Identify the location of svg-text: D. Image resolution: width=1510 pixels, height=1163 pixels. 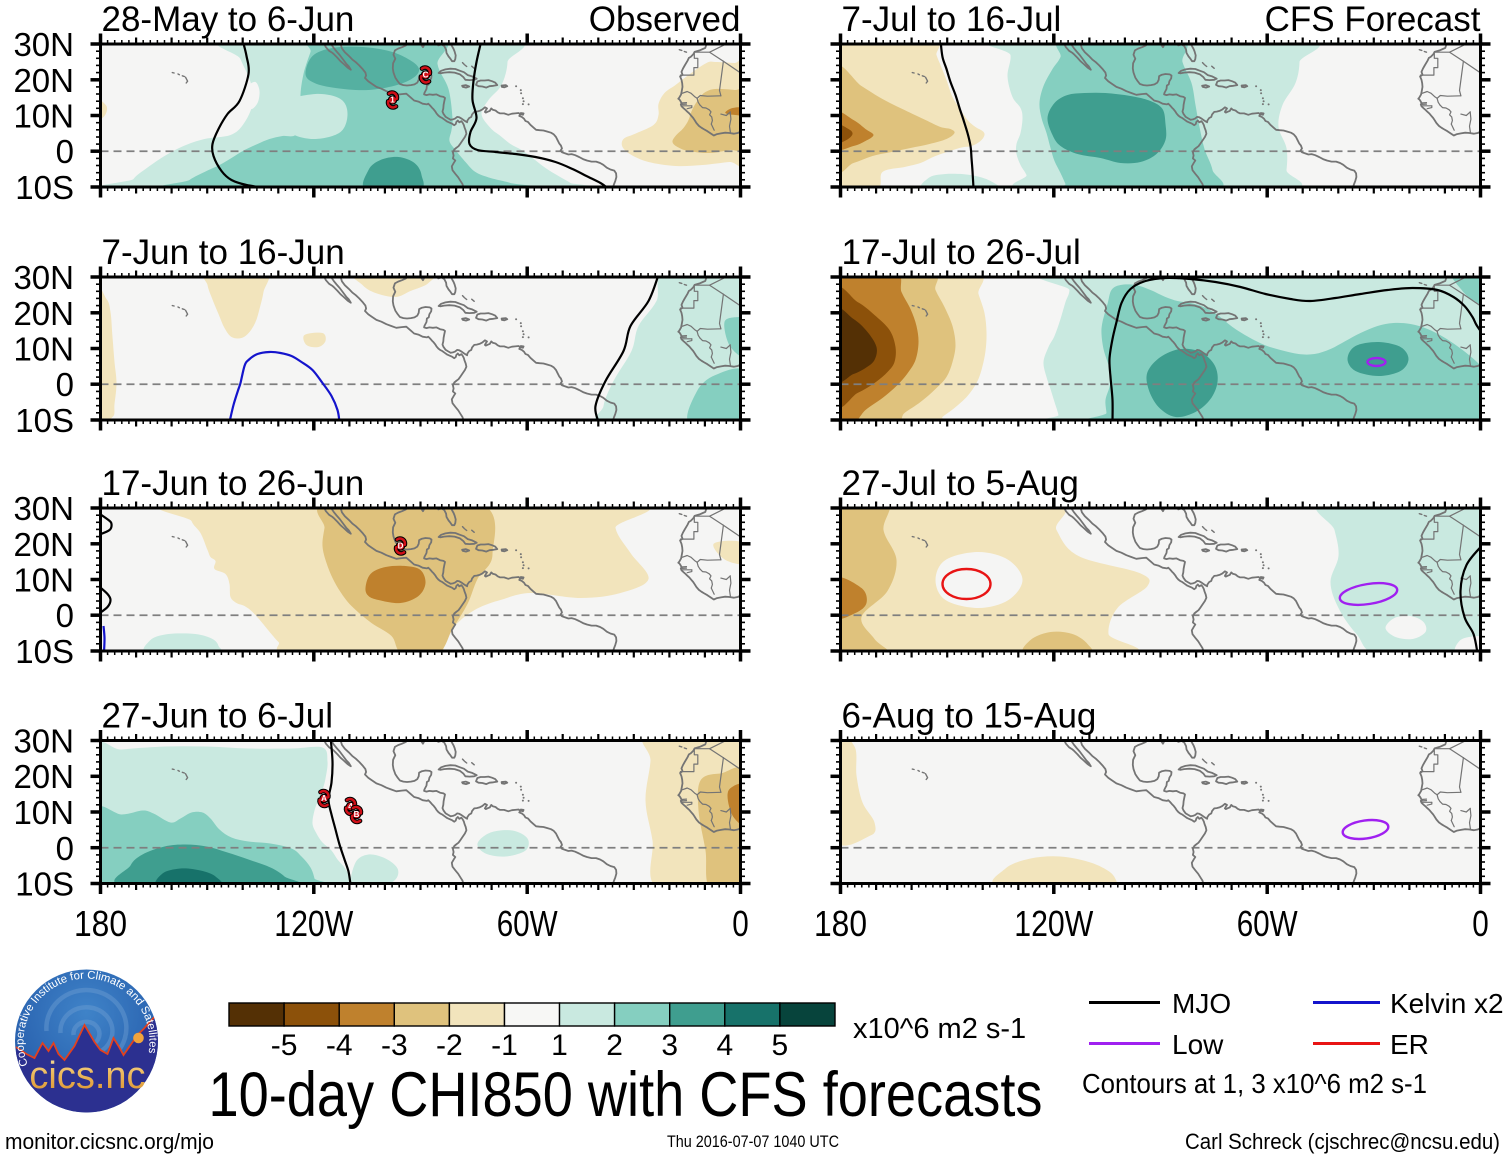
(401, 546).